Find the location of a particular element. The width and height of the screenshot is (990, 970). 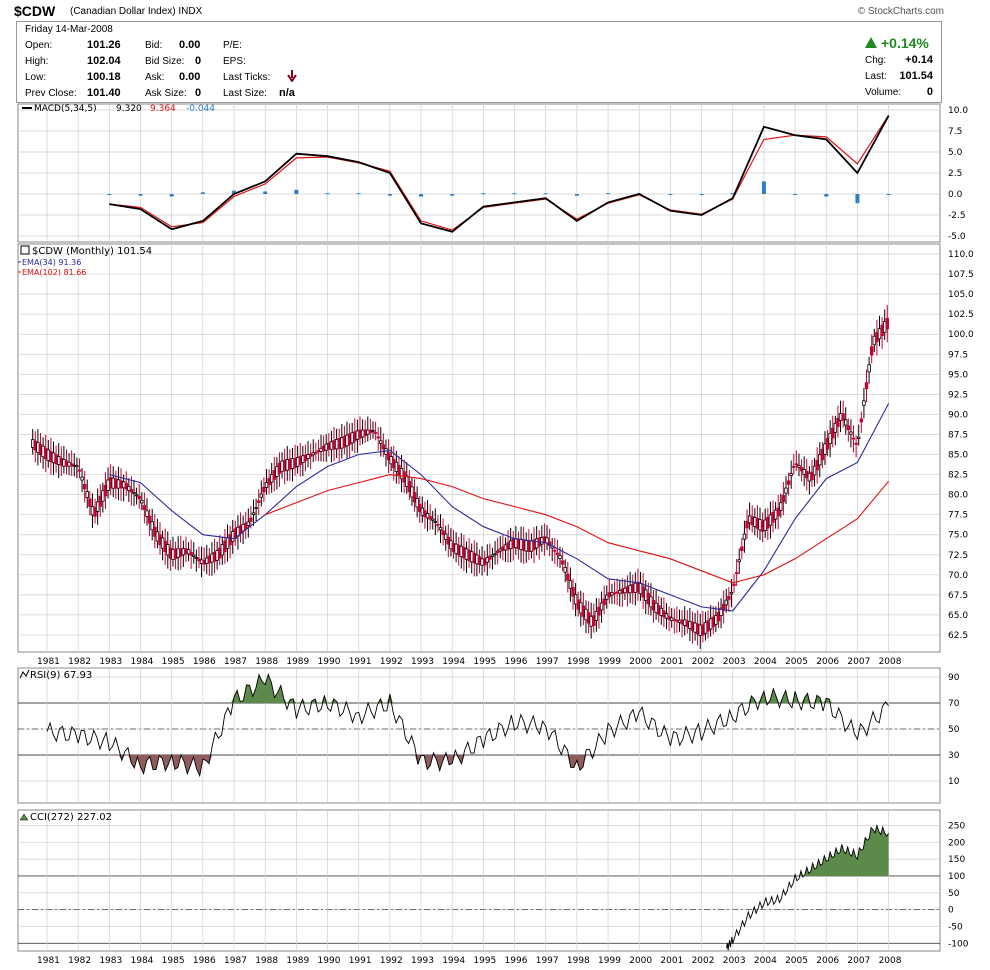

macd-legend-value: 9.320 is located at coordinates (129, 109).